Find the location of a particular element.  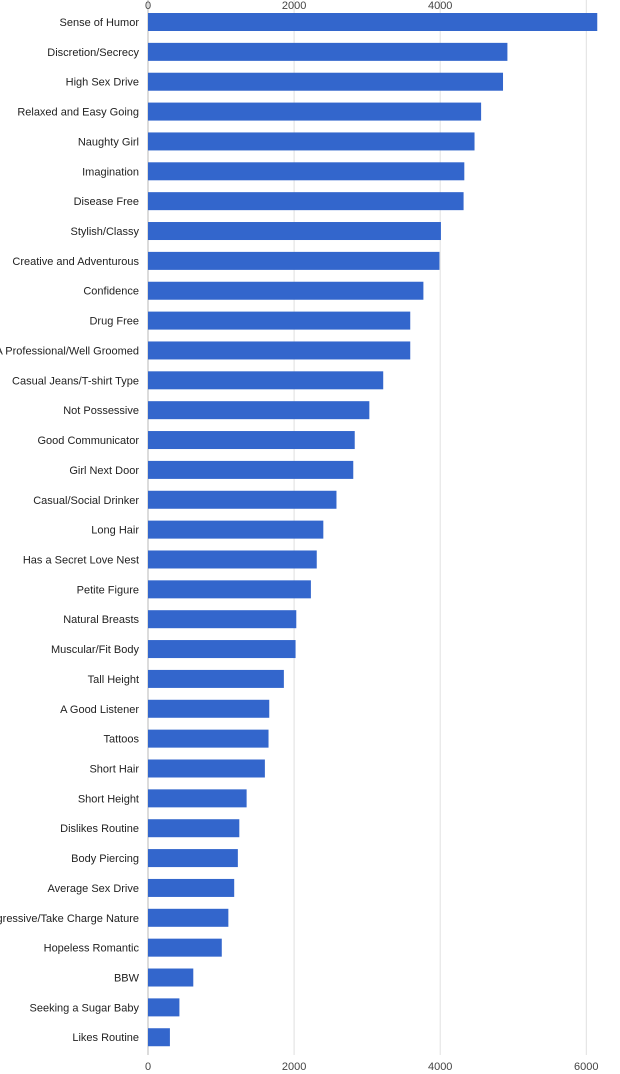

category-label: A Good Listener is located at coordinates (99, 710).